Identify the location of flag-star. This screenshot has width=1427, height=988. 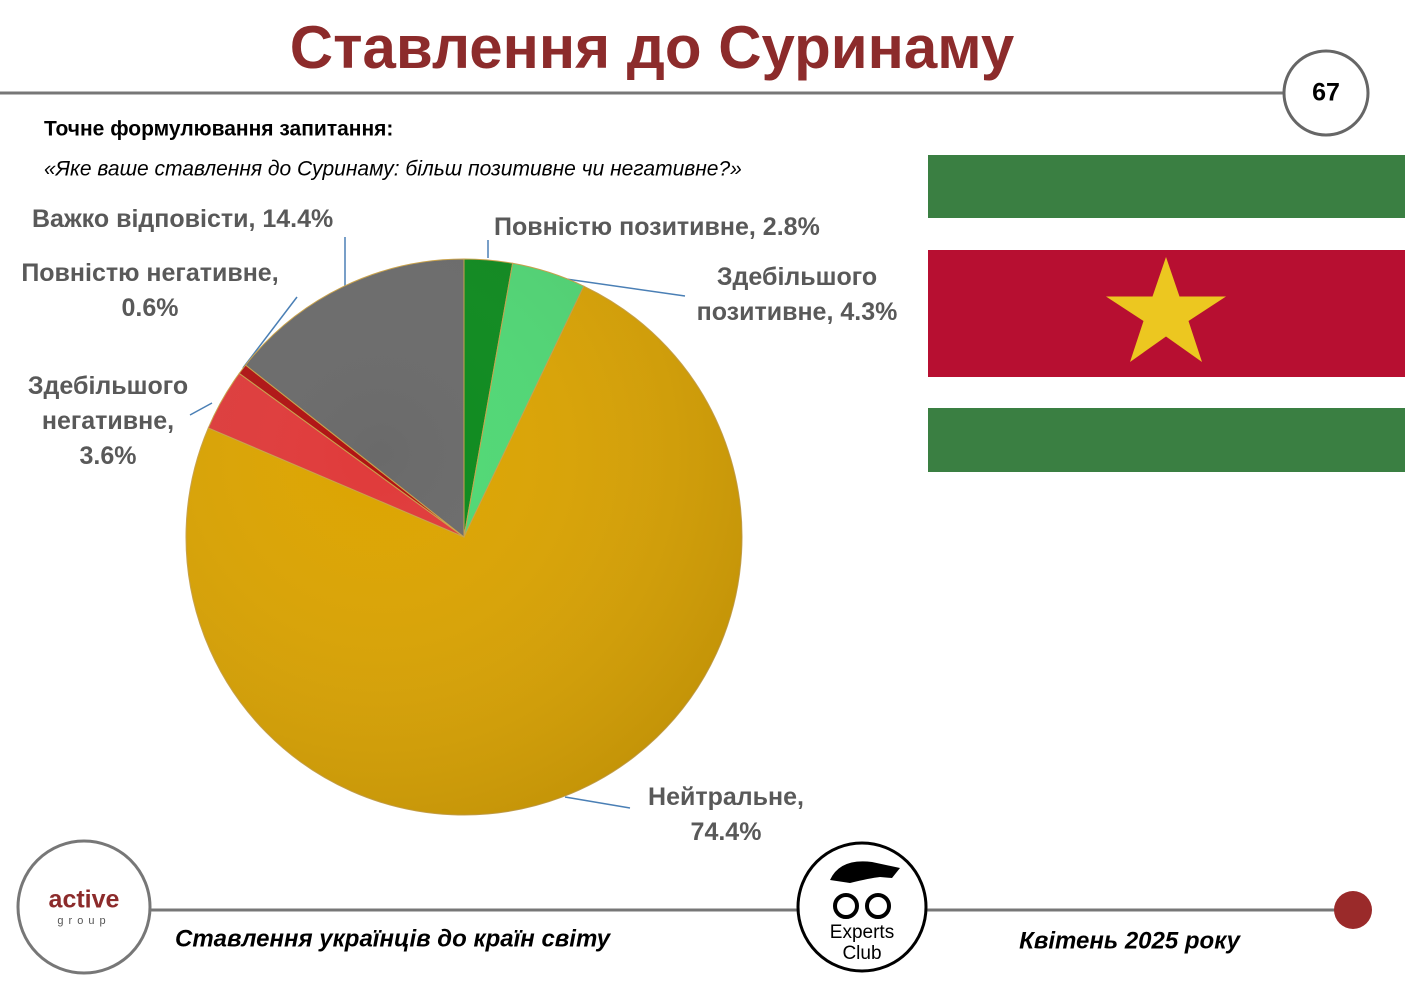
(1166, 309).